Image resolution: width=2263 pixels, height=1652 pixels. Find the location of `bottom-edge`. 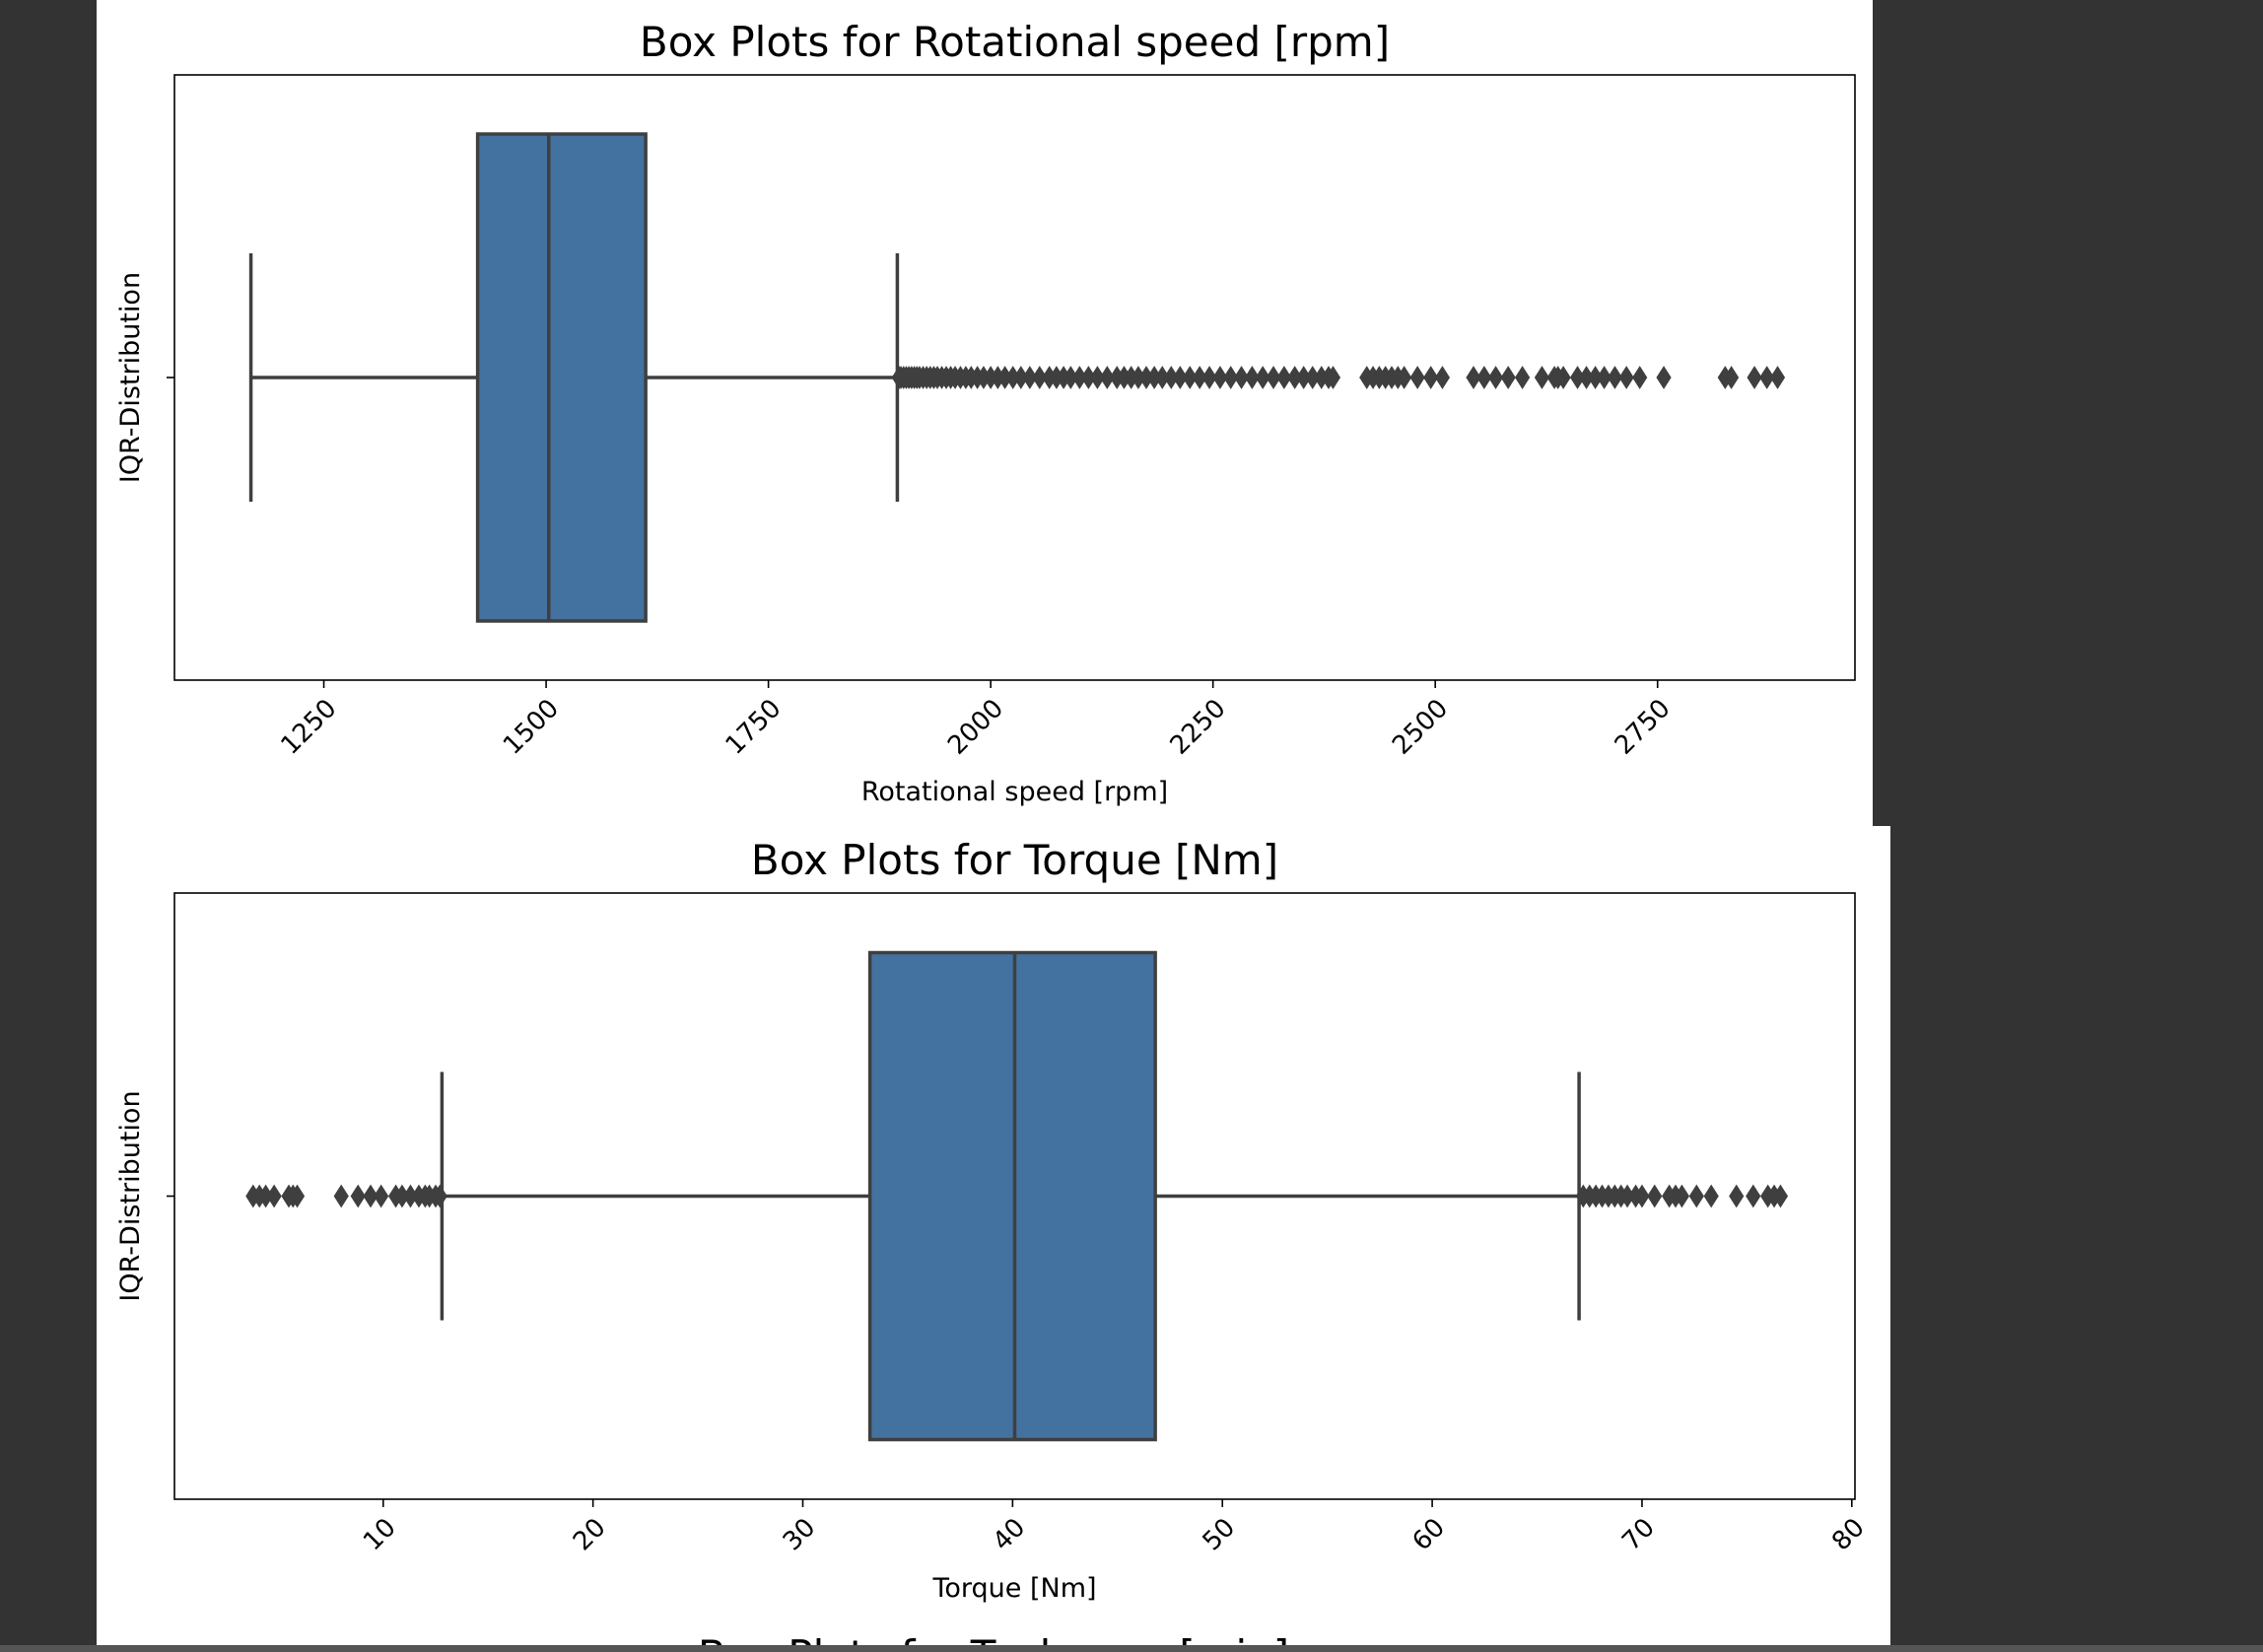

bottom-edge is located at coordinates (1131, 1648).